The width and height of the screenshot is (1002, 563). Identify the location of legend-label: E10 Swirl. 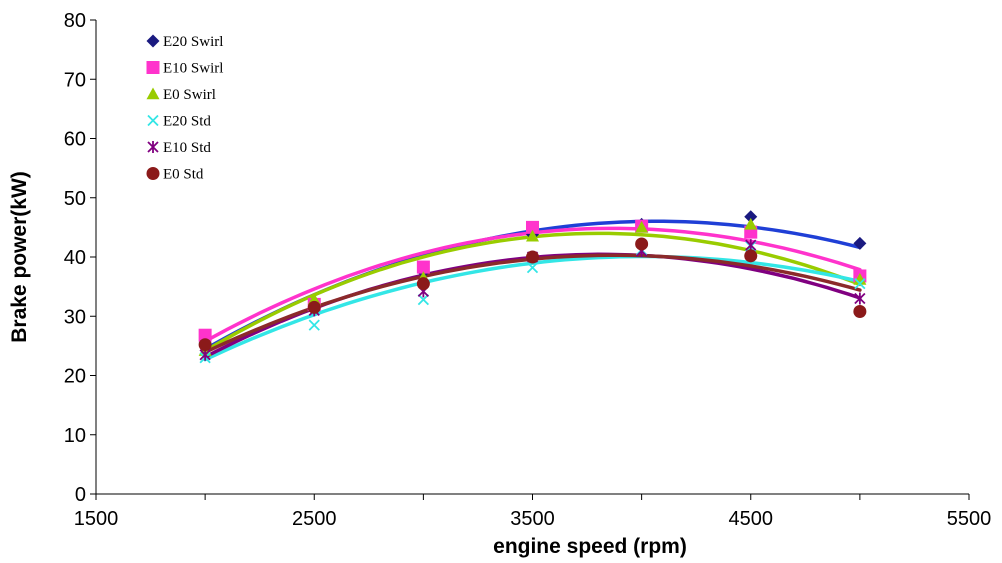
(193, 69).